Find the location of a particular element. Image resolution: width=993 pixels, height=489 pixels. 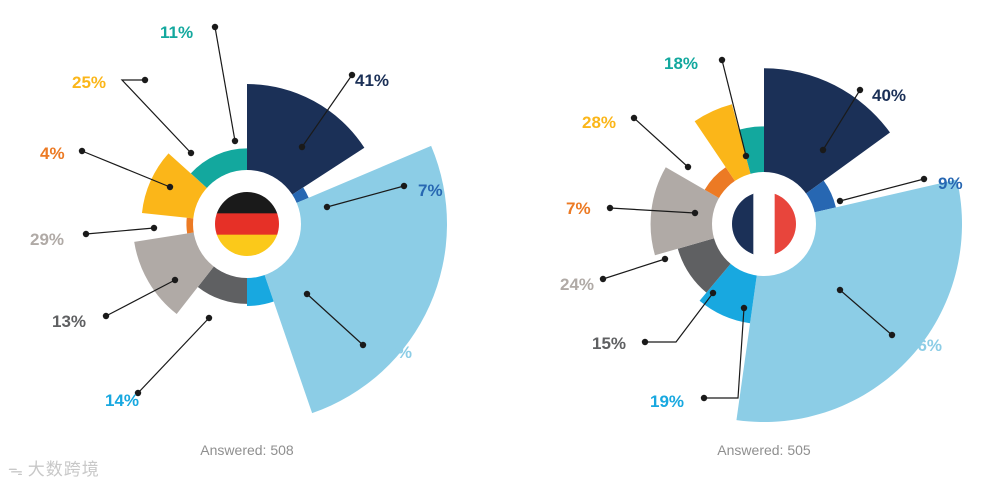

data-label: 40% is located at coordinates (889, 95).